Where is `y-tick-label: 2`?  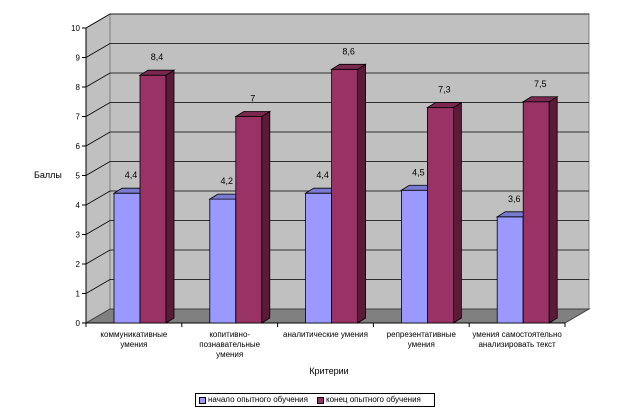 y-tick-label: 2 is located at coordinates (78, 264).